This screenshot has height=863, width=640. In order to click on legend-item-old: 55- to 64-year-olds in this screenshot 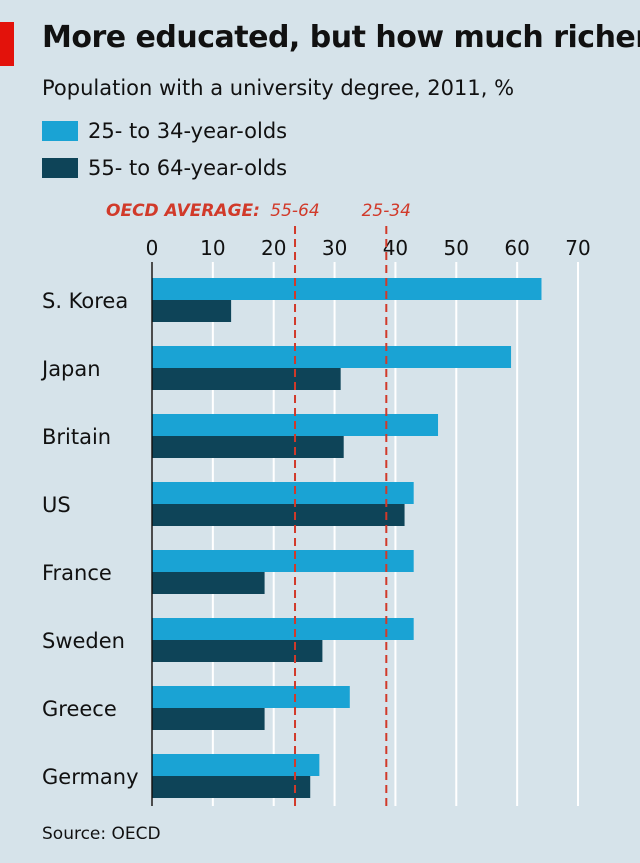, I will do `click(164, 168)`.